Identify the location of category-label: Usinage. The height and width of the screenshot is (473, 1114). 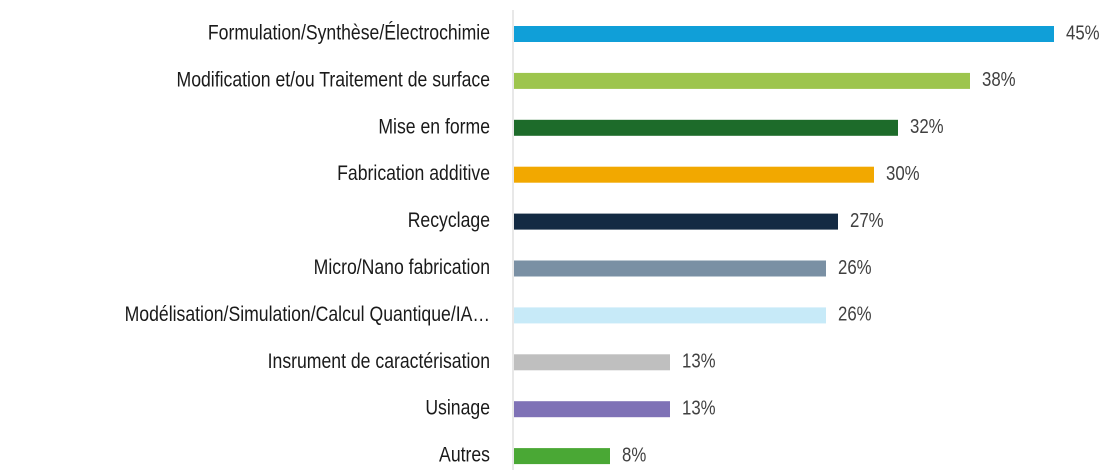
(457, 408).